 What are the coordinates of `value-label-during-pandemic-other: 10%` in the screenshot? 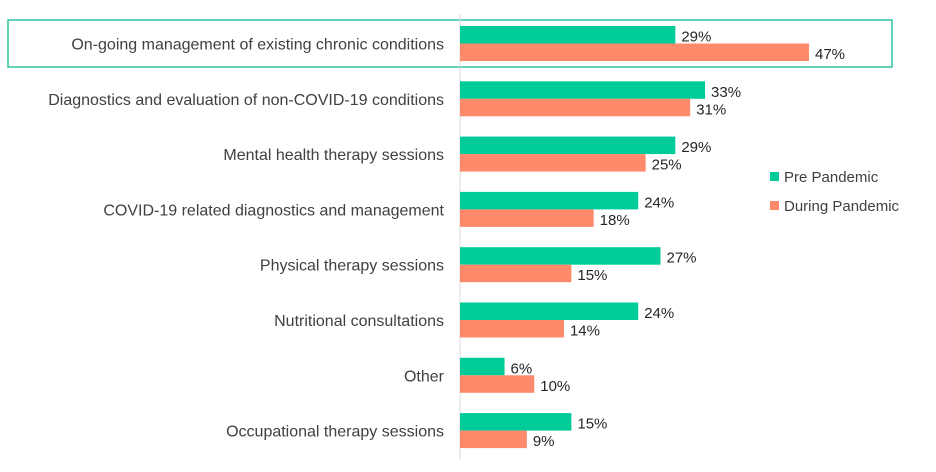 It's located at (555, 386).